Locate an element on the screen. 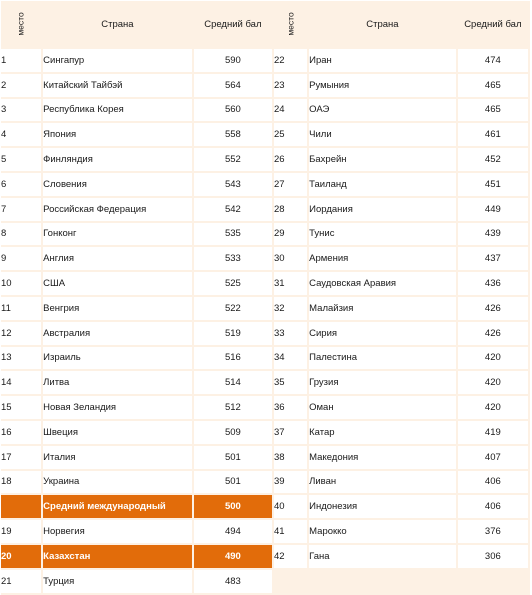  table-row: 3 Республика Корея 560 24 ОАЭ 465 is located at coordinates (265, 111).